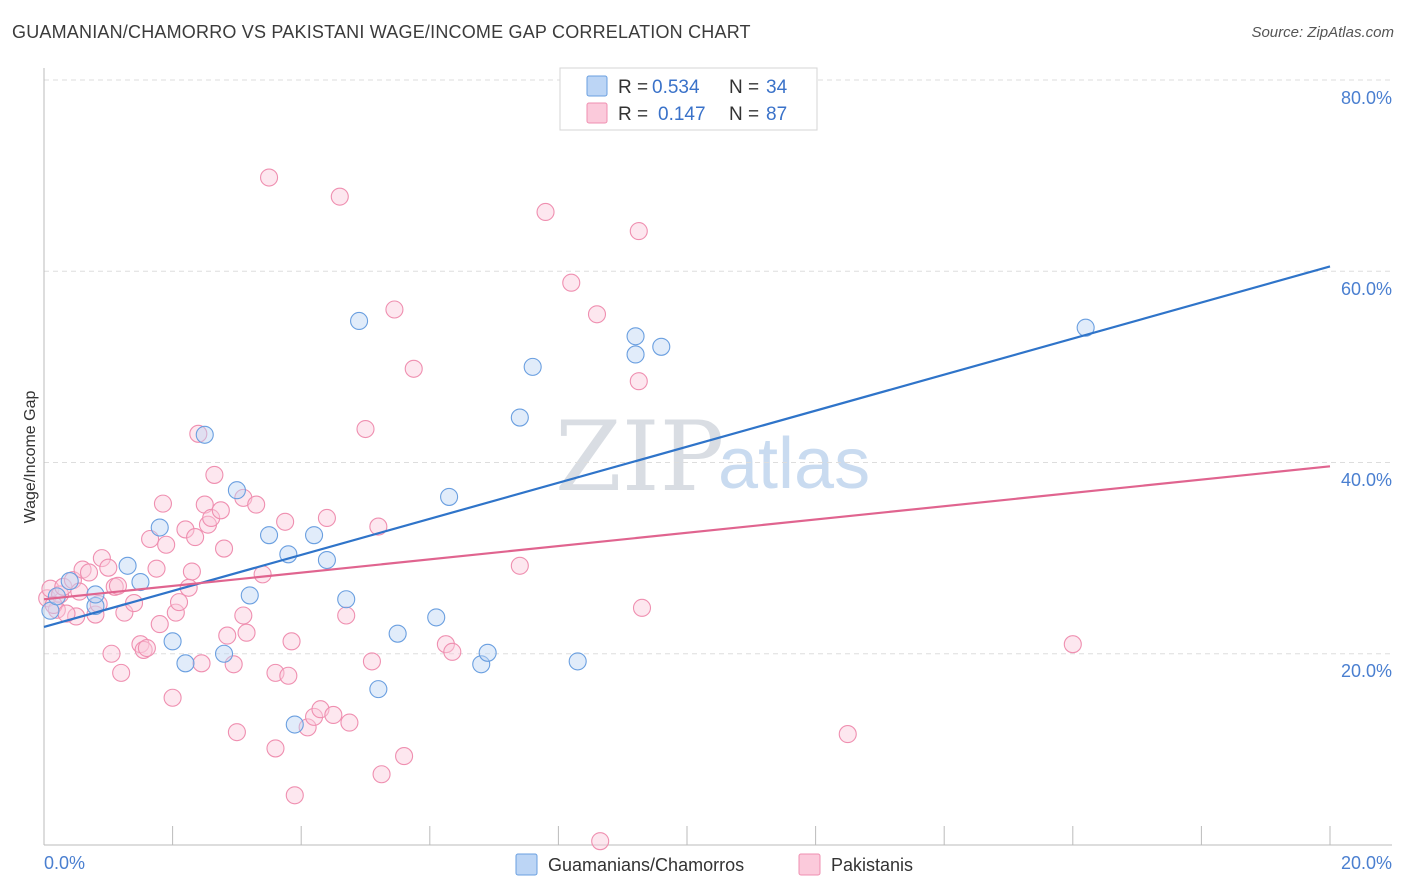 This screenshot has width=1406, height=892. Describe the element at coordinates (1366, 480) in the screenshot. I see `y-tick-label: 40.0%` at that location.